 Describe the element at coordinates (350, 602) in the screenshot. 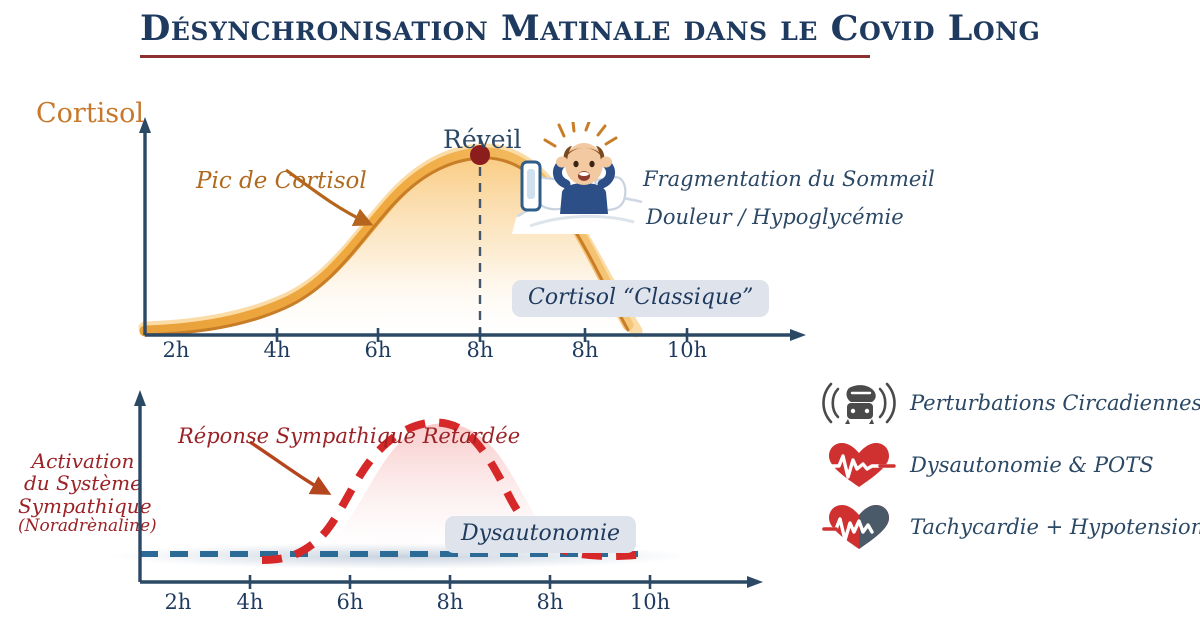

I see `sympathique-tick-label-2: 6h` at that location.